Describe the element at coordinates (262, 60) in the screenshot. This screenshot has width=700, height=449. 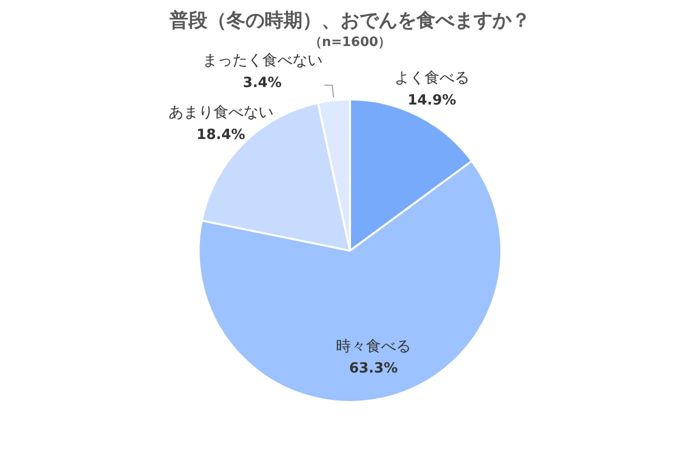
I see `slice-label: まったく食べない` at that location.